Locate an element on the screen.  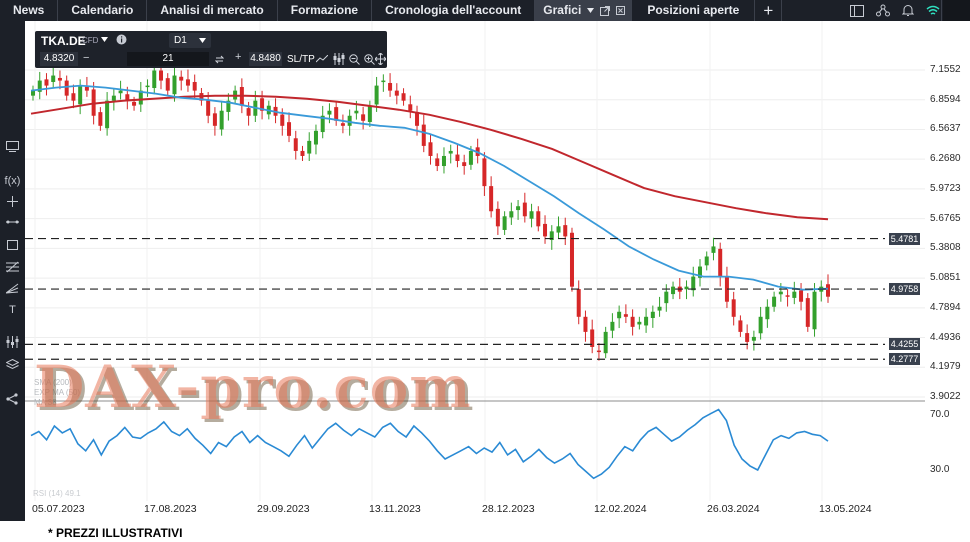
nav-analisi-di-mercato: Analisi di mercato is located at coordinates (212, 10).